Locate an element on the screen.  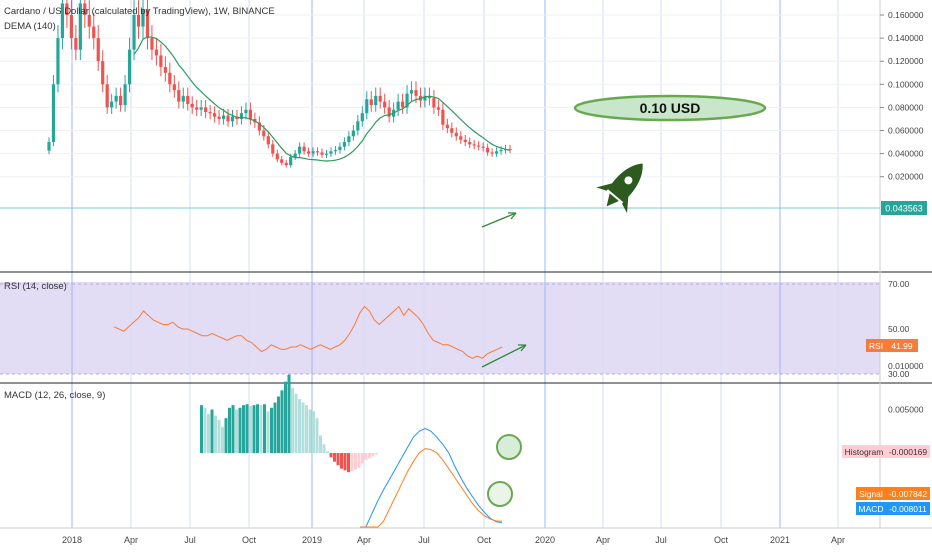
macd-tick-label: 0.010000 is located at coordinates (906, 366).